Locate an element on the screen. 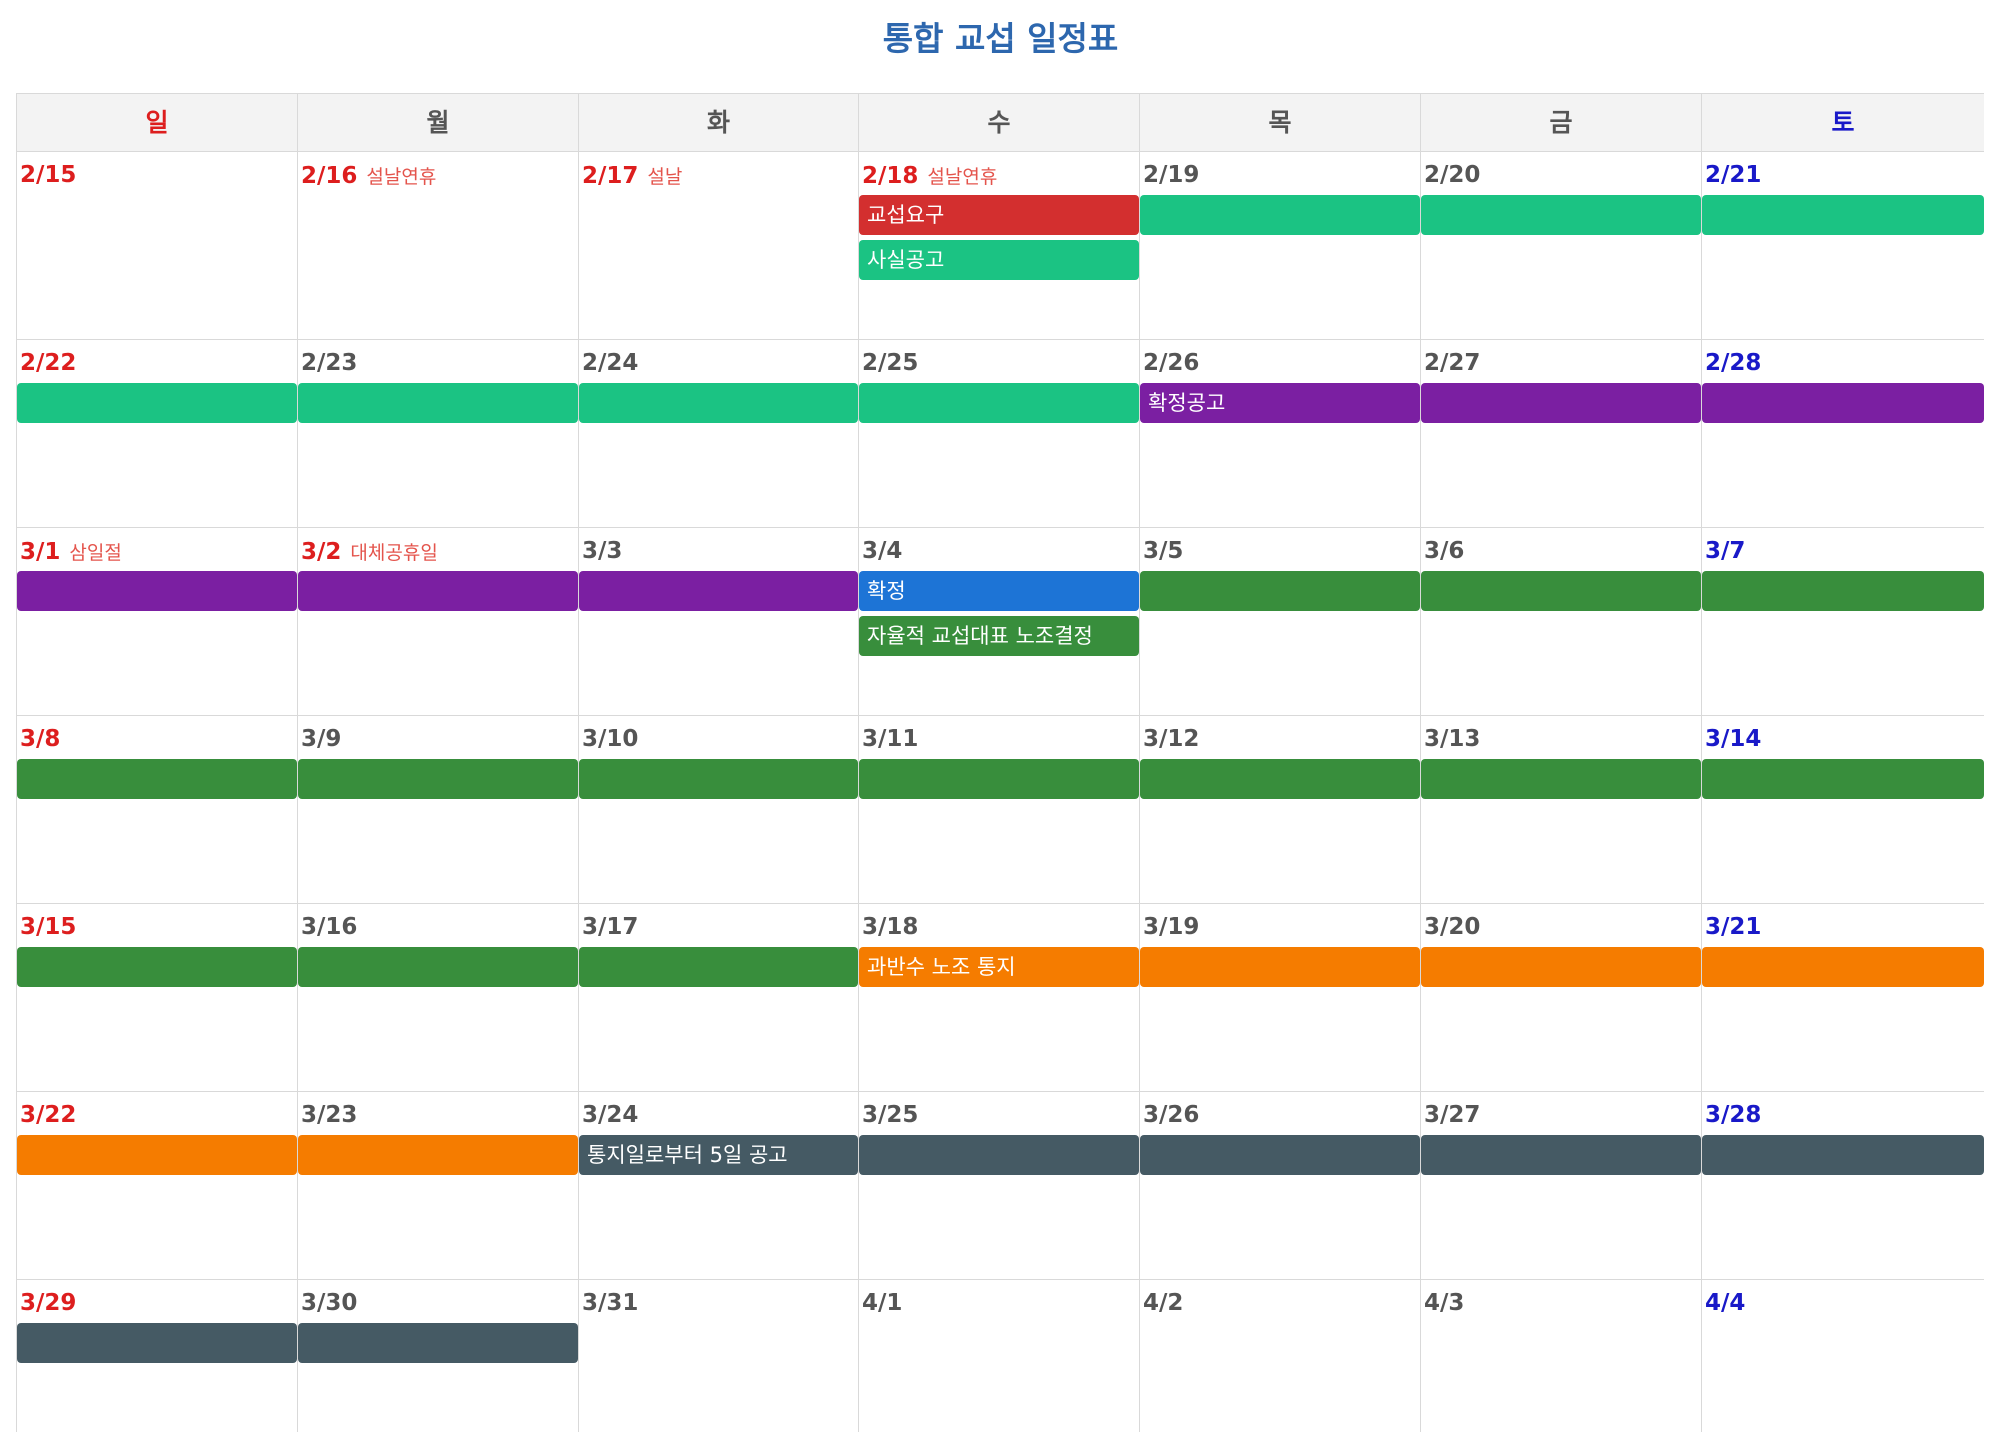 This screenshot has width=2001, height=1432. day-cell: 3/31 is located at coordinates (719, 1356).